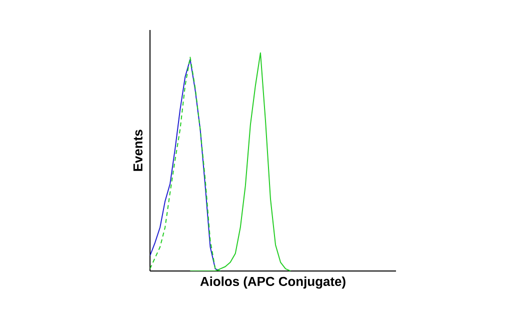 The height and width of the screenshot is (320, 520). What do you see at coordinates (137, 150) in the screenshot?
I see `y-axis-title: Events` at bounding box center [137, 150].